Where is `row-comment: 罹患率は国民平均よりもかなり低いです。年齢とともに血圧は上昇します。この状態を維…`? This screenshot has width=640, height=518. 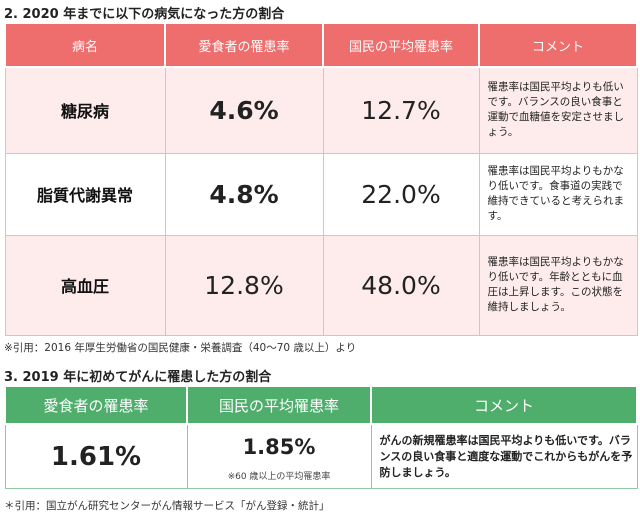 row-comment: 罹患率は国民平均よりもかなり低いです。年齢とともに血圧は上昇します。この状態を維… is located at coordinates (558, 285).